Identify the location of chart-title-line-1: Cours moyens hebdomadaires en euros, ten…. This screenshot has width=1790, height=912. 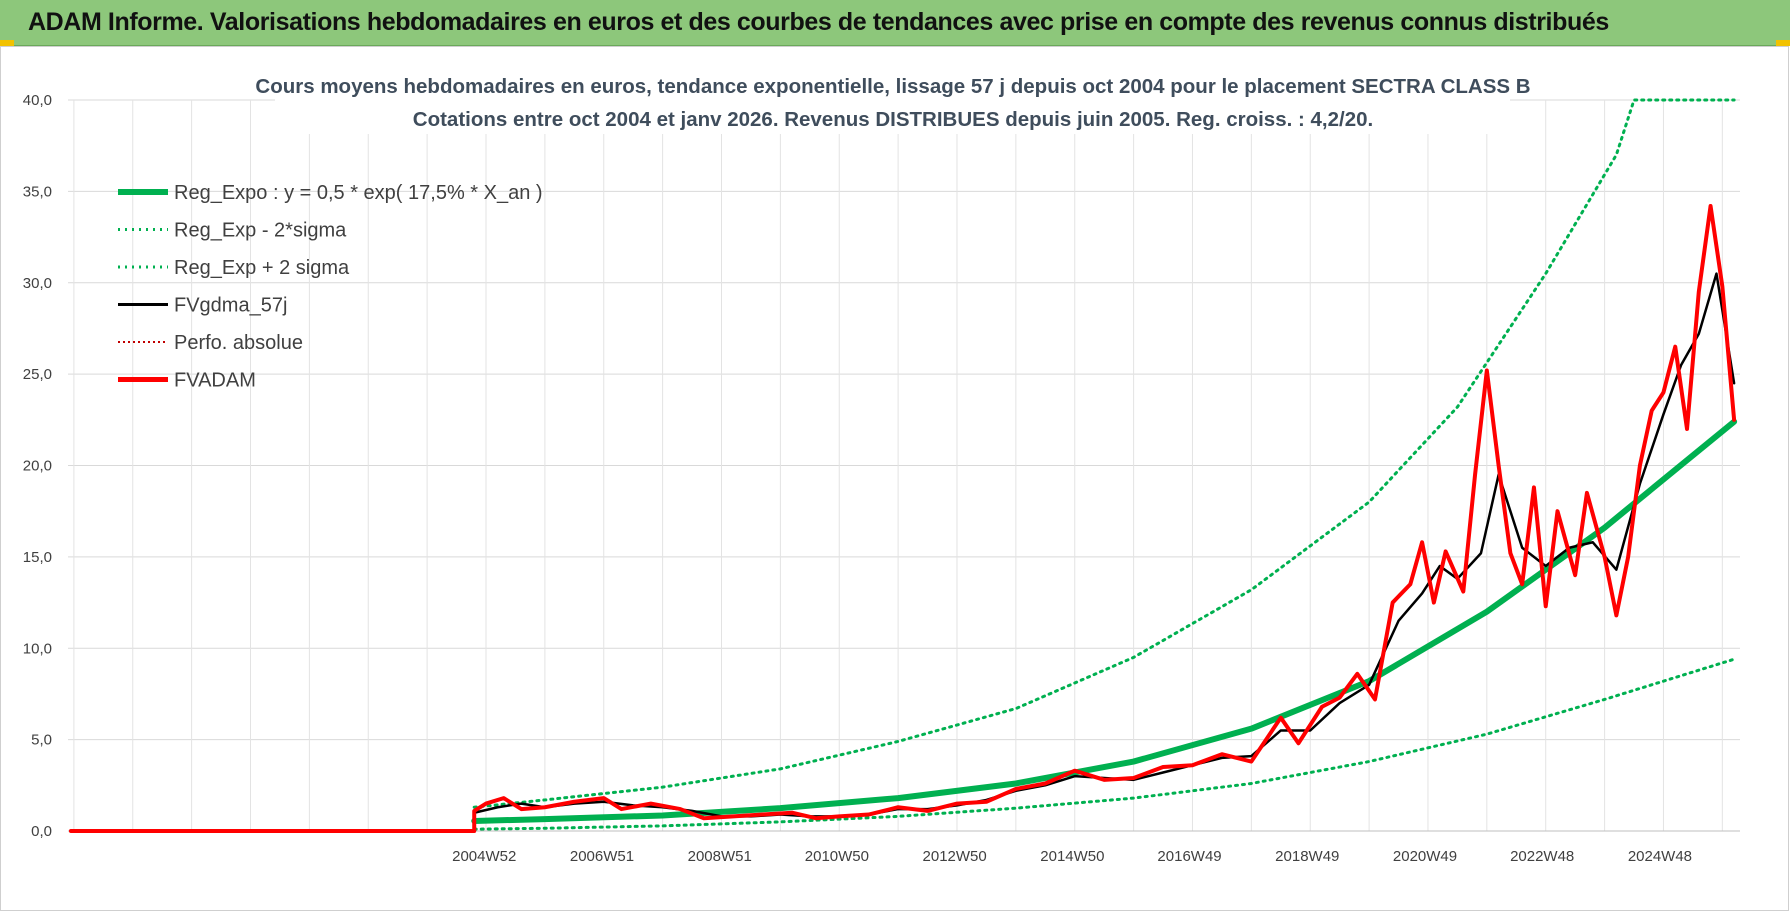
(892, 86).